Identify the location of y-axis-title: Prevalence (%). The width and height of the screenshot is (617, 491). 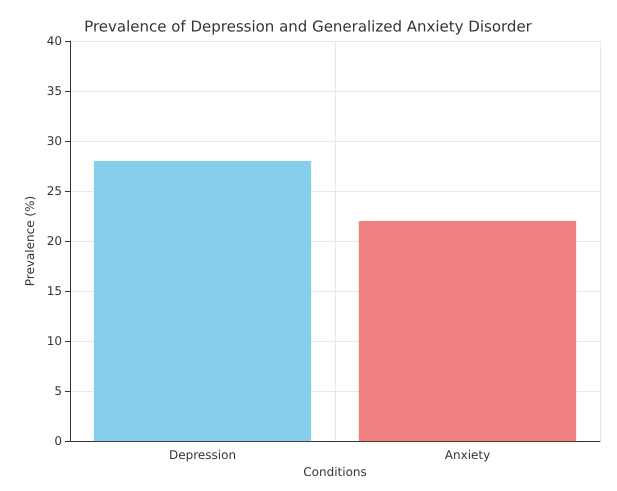
(29, 241).